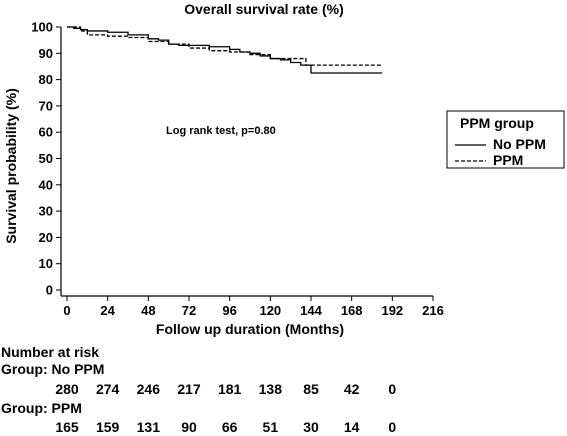 This screenshot has width=567, height=436. What do you see at coordinates (352, 310) in the screenshot?
I see `x-tick-label: 168` at bounding box center [352, 310].